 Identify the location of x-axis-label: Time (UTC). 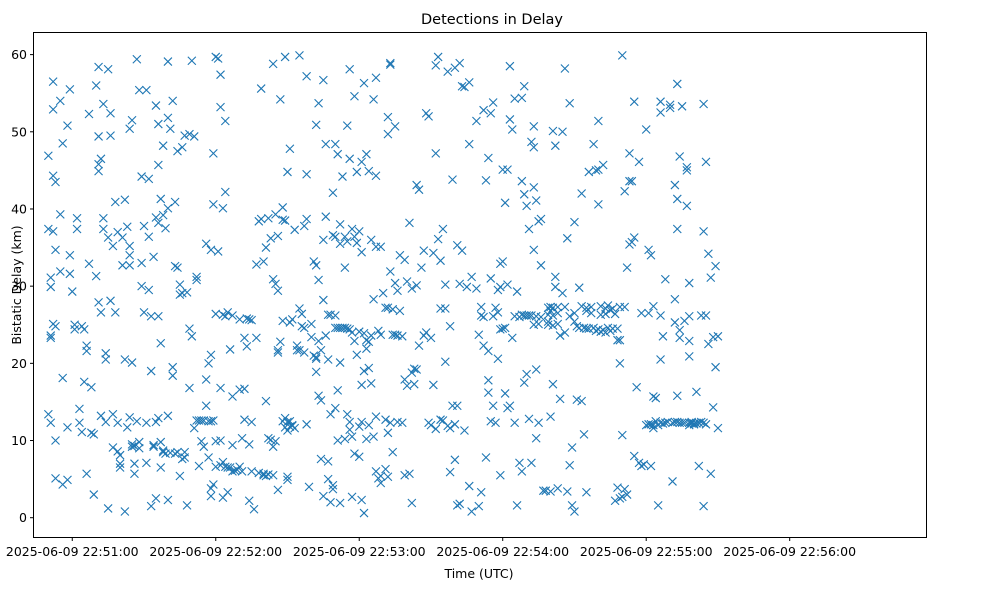
(478, 573).